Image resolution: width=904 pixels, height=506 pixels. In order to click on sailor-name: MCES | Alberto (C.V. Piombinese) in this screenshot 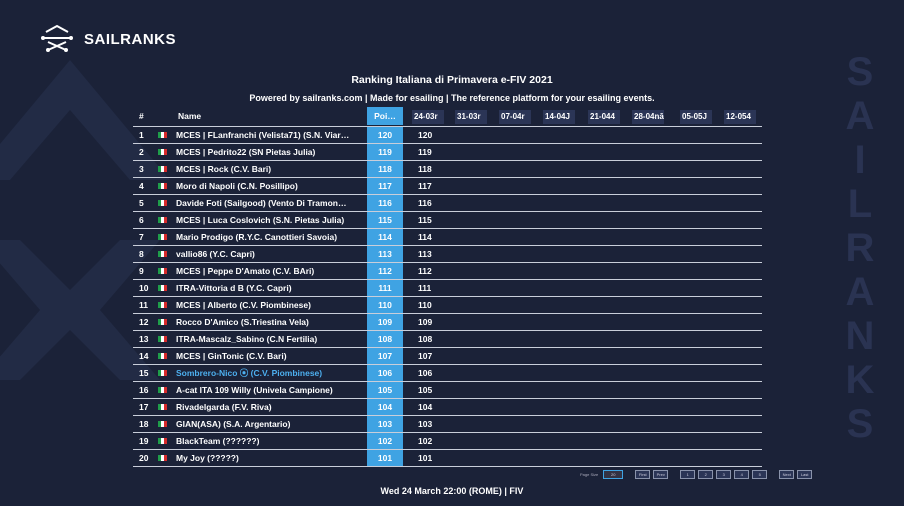, I will do `click(243, 305)`.